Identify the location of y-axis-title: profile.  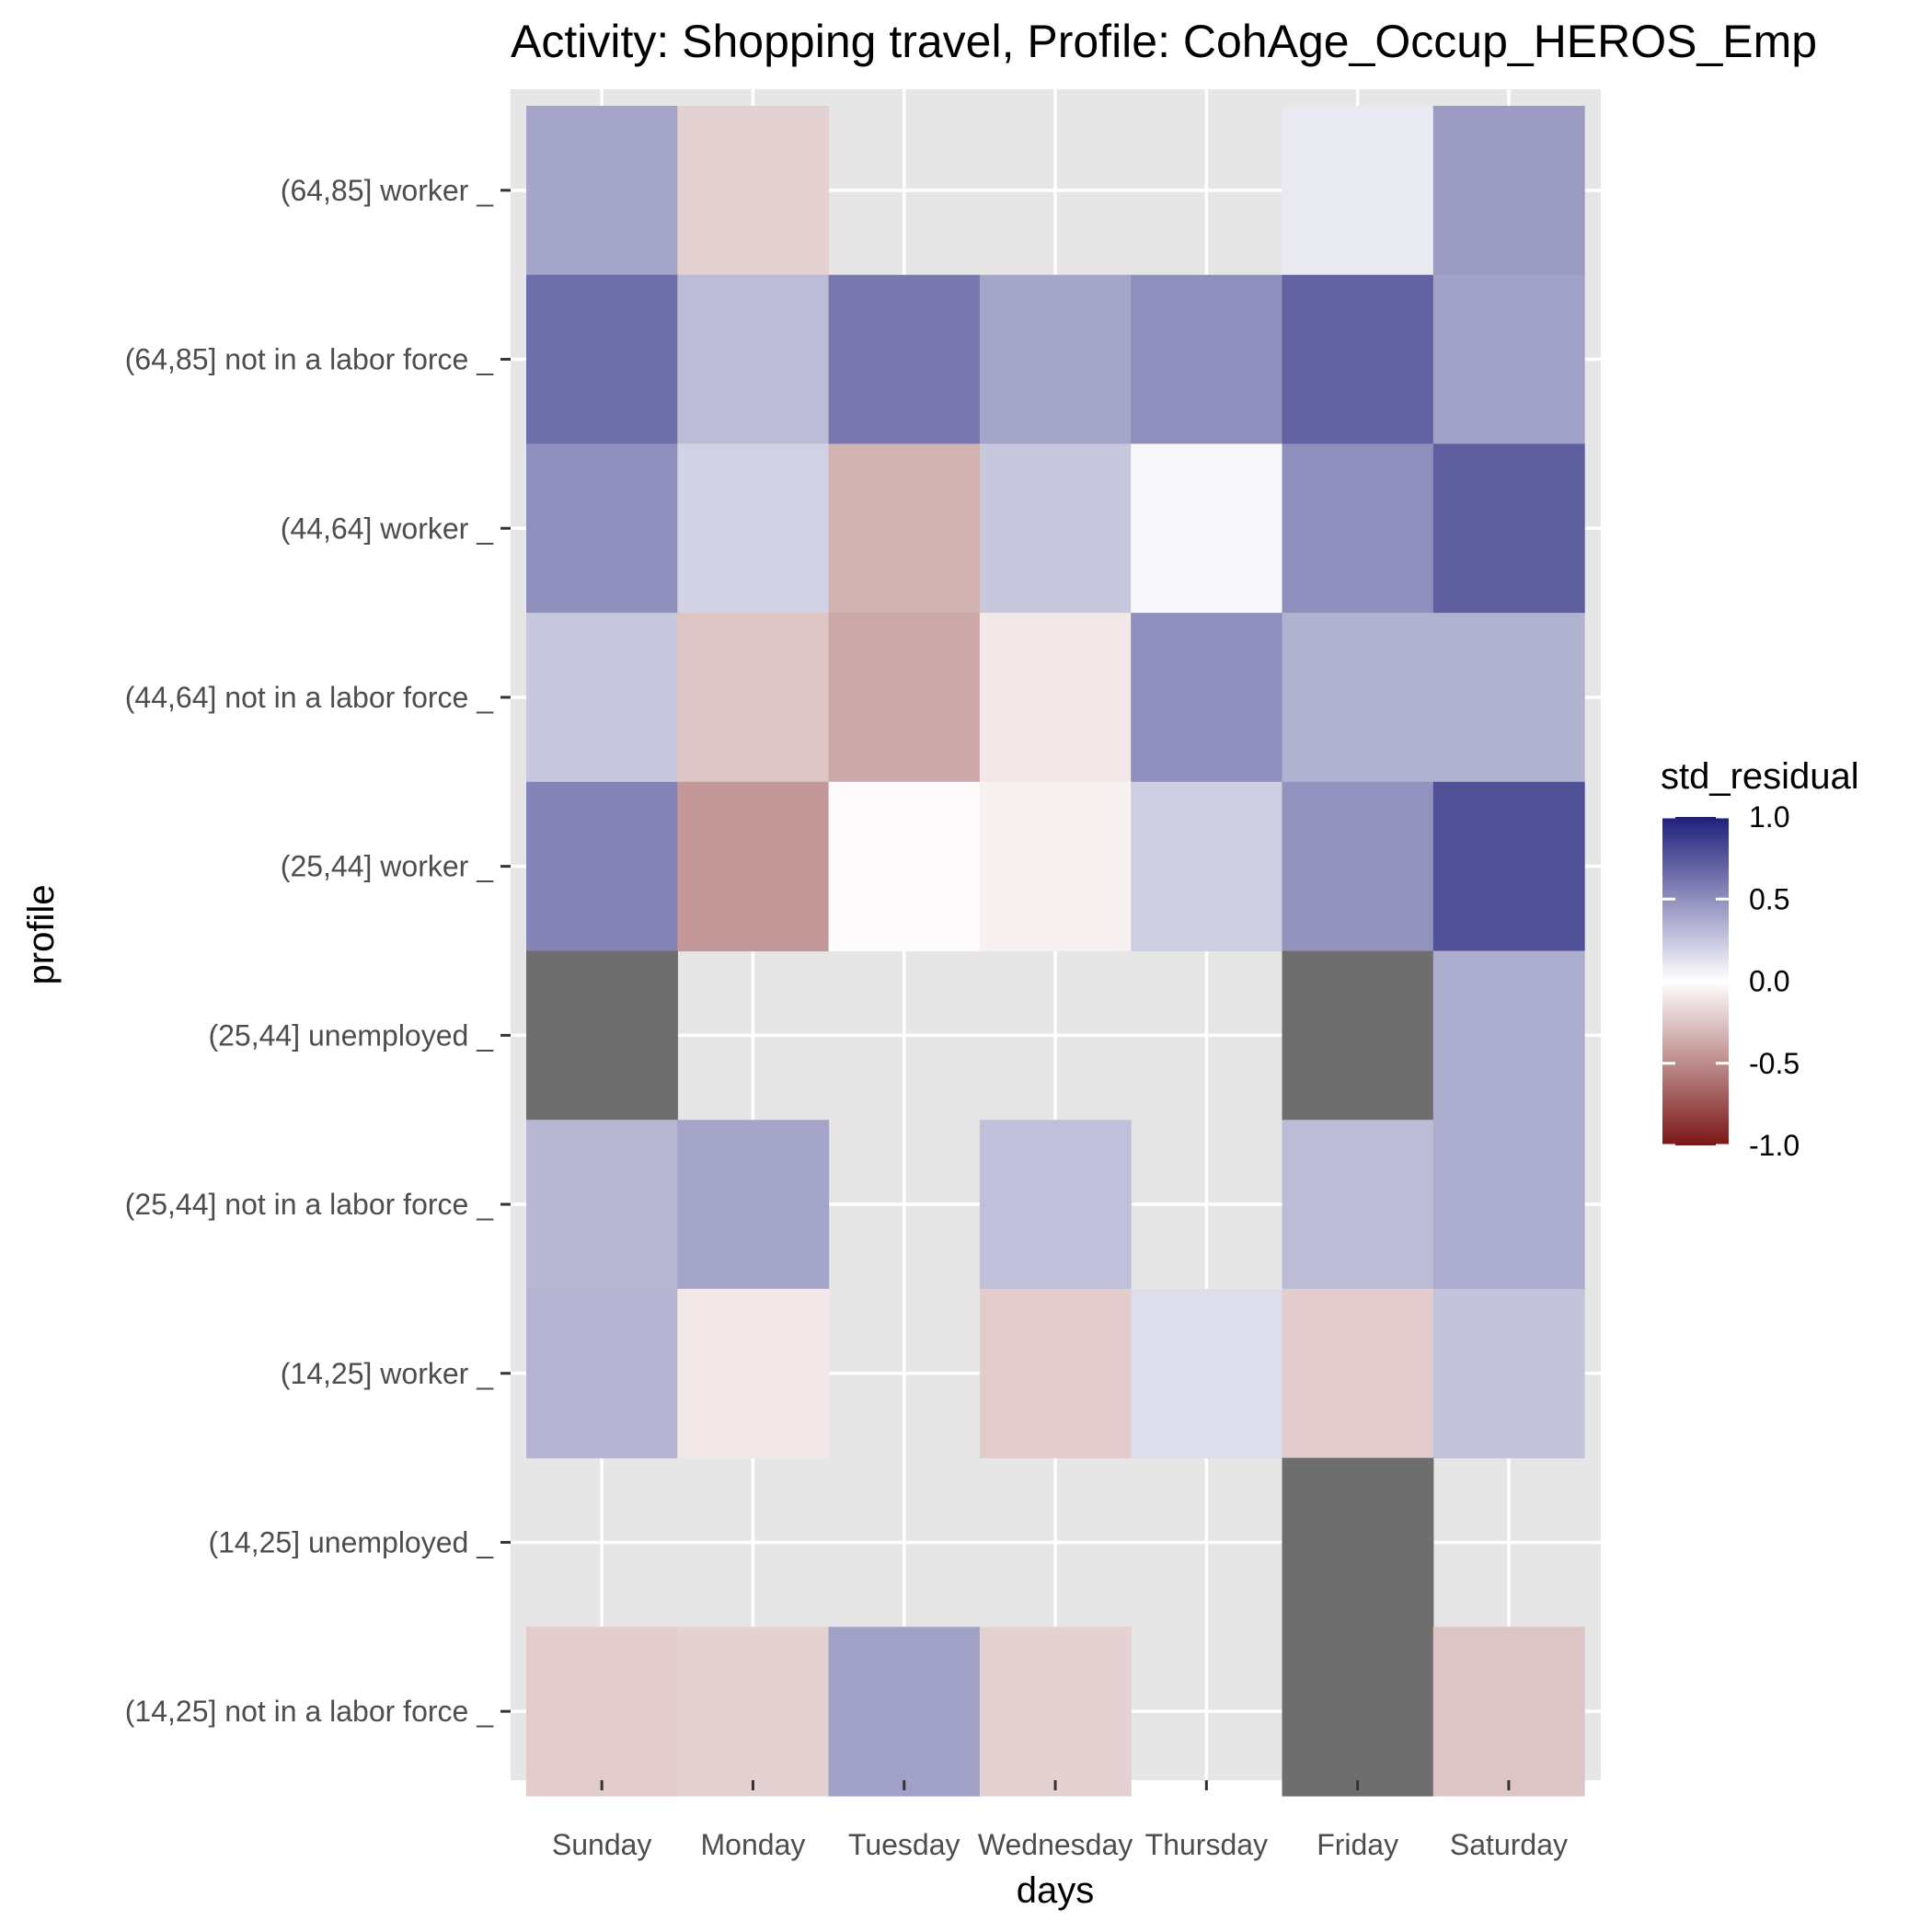
(41, 935).